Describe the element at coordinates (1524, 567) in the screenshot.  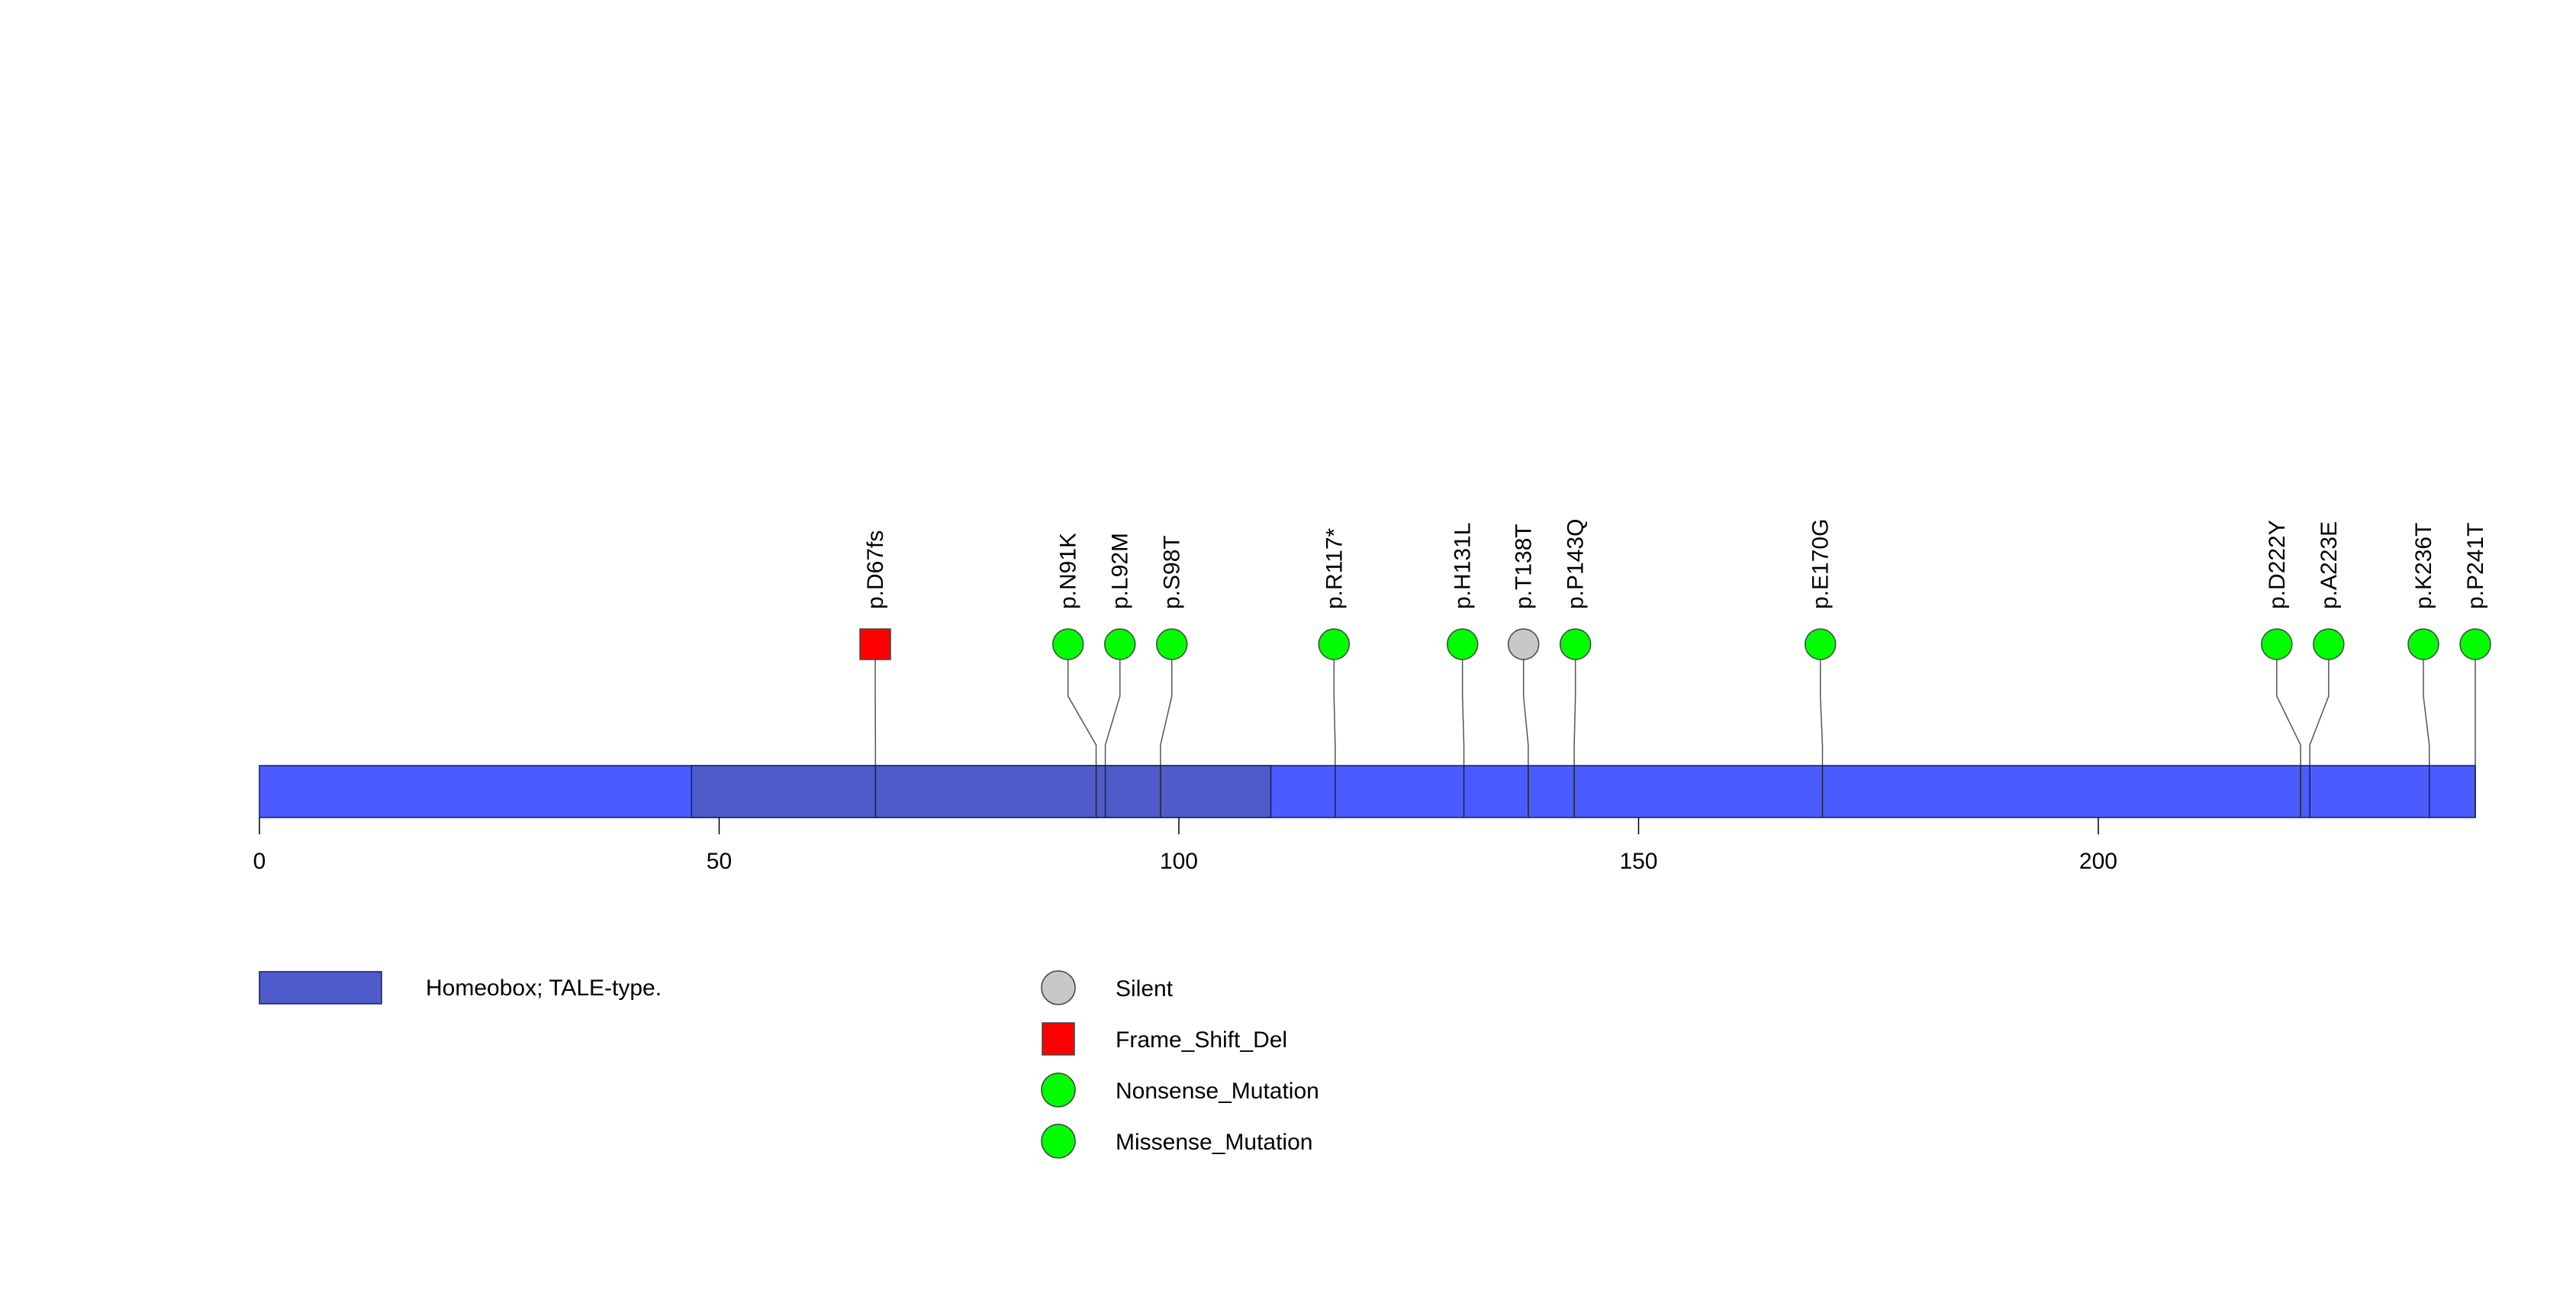
I see `mutation-label-6: p.T138T` at that location.